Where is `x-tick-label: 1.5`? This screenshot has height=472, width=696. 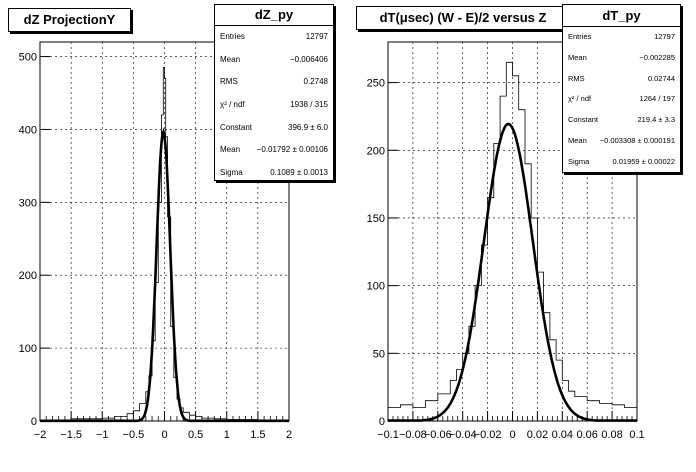 x-tick-label: 1.5 is located at coordinates (257, 435).